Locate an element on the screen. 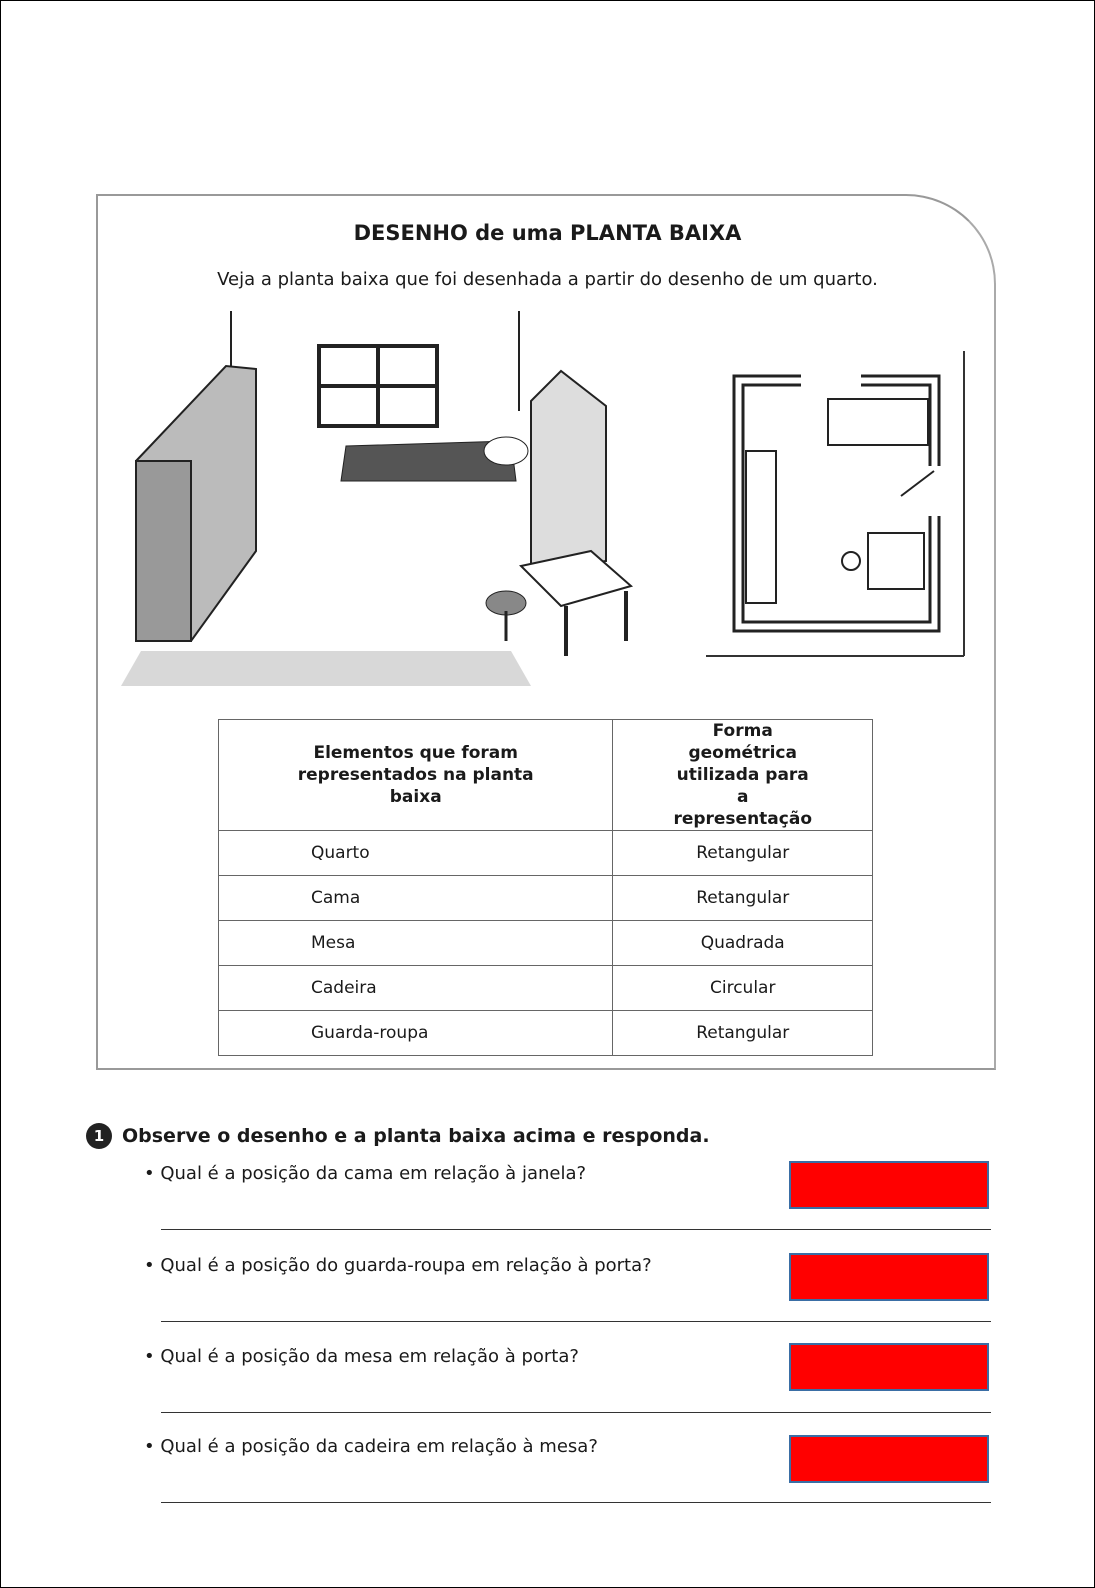 This screenshot has width=1095, height=1588. table-row: Cama Retangular is located at coordinates (545, 898).